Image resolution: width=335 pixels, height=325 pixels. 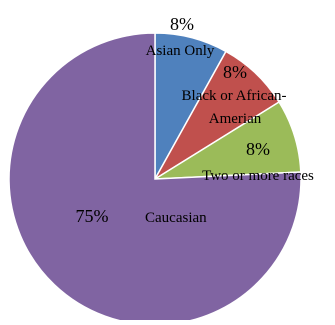 I want to click on pie-category-label-1-line-1: Amerian, so click(x=235, y=119).